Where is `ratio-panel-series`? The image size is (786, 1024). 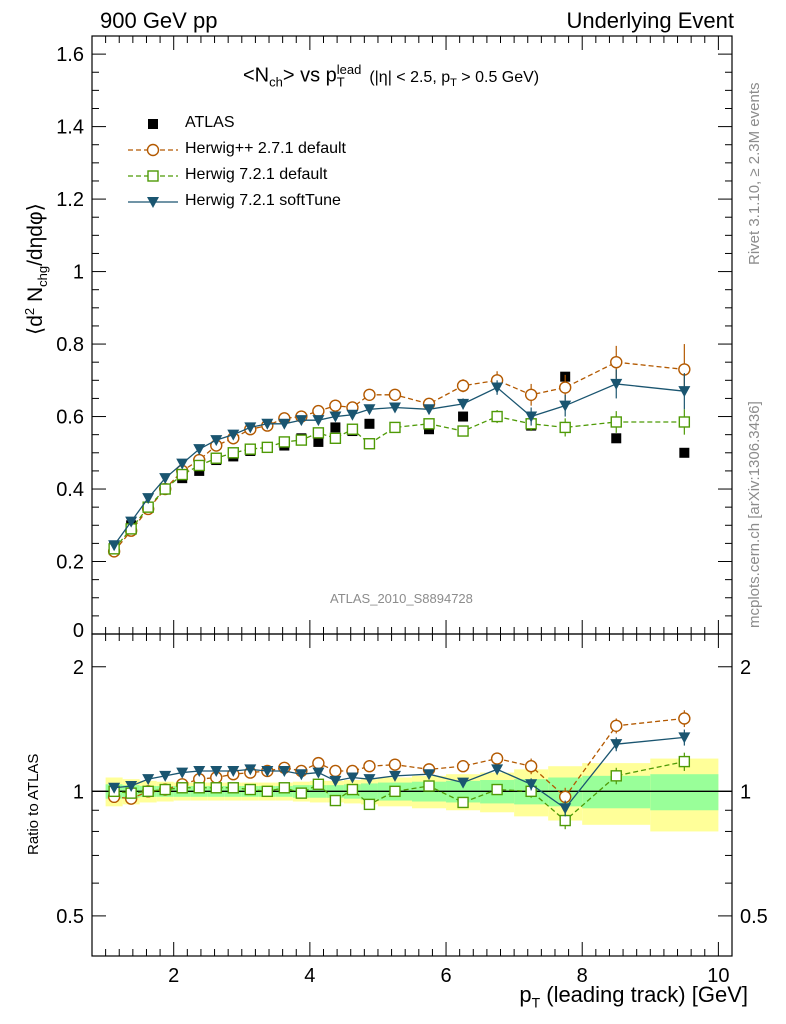 ratio-panel-series is located at coordinates (399, 770).